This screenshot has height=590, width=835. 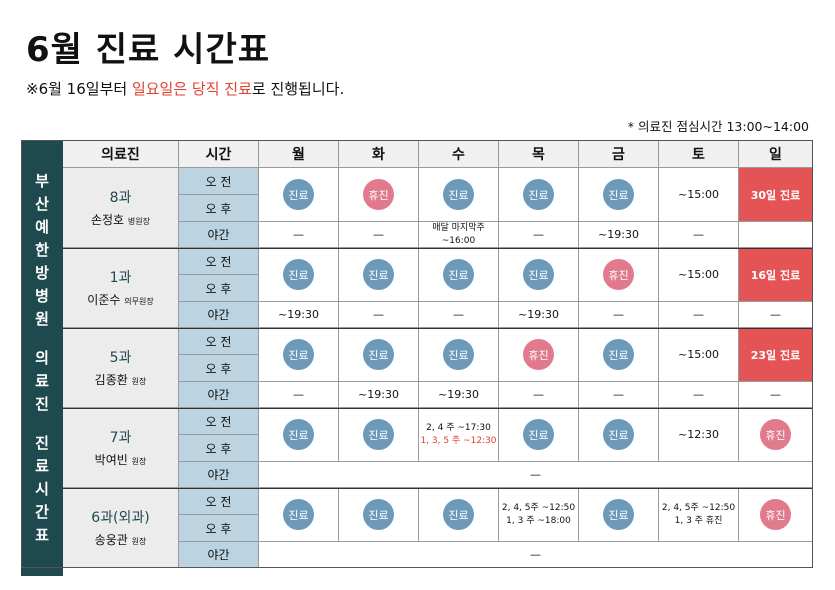 I want to click on night-cell-wed: —, so click(x=459, y=315).